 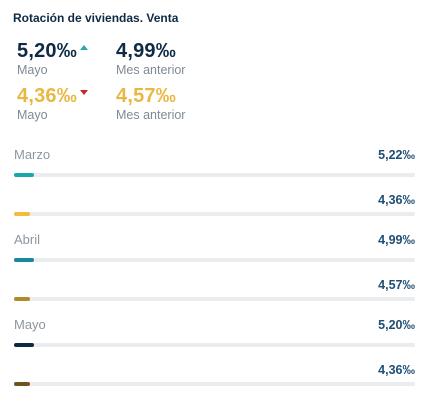 What do you see at coordinates (396, 240) in the screenshot?
I see `value-label: 4,99‰` at bounding box center [396, 240].